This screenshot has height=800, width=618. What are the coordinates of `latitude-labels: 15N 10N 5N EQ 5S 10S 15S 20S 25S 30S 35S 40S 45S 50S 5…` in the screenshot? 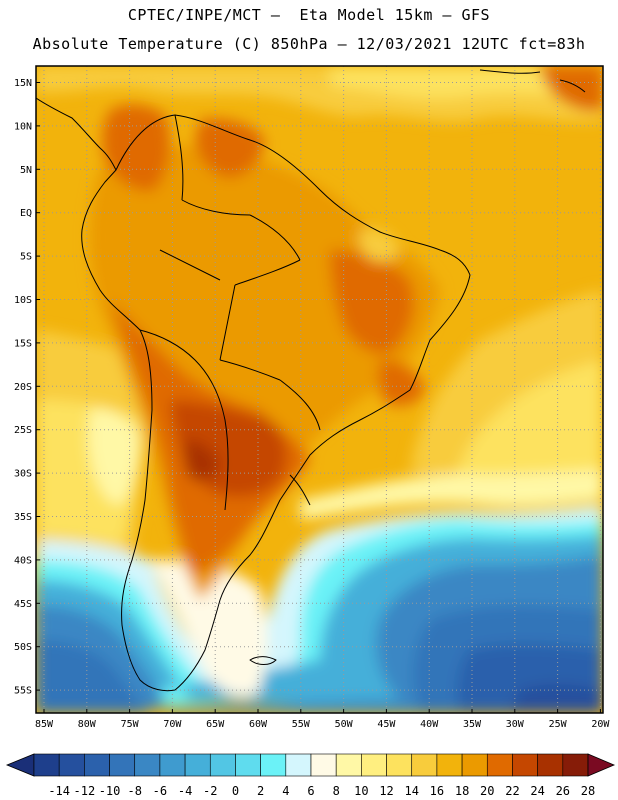 It's located at (27, 387).